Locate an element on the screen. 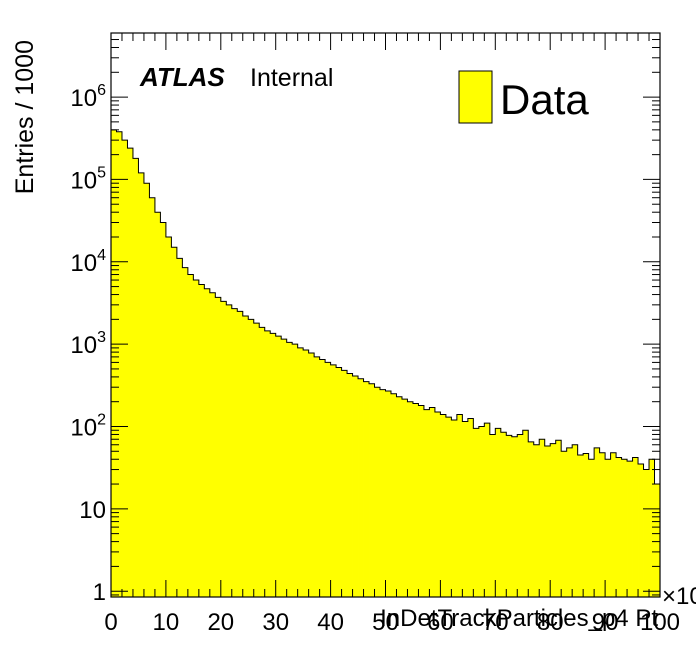 The width and height of the screenshot is (696, 672). x-tick-labels: 0 10 20 30 40 50 60 70 80 90 100 is located at coordinates (392, 622).